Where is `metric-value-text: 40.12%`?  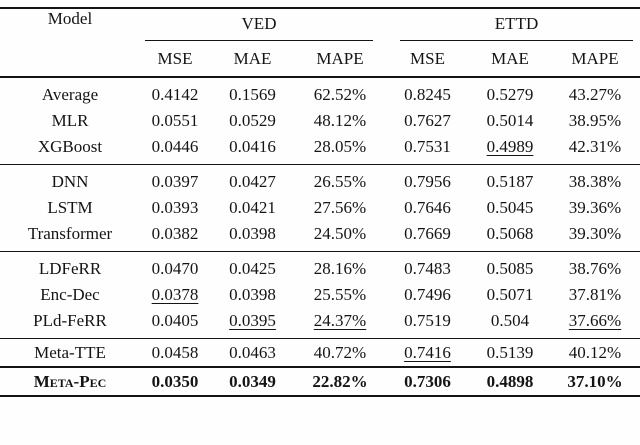 metric-value-text: 40.12% is located at coordinates (595, 352).